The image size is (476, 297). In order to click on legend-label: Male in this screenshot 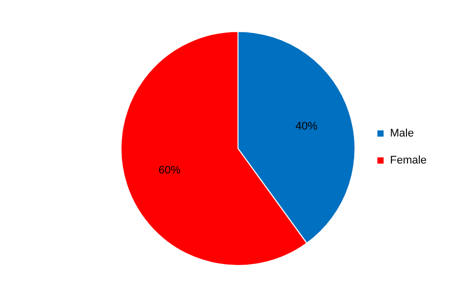, I will do `click(402, 134)`.